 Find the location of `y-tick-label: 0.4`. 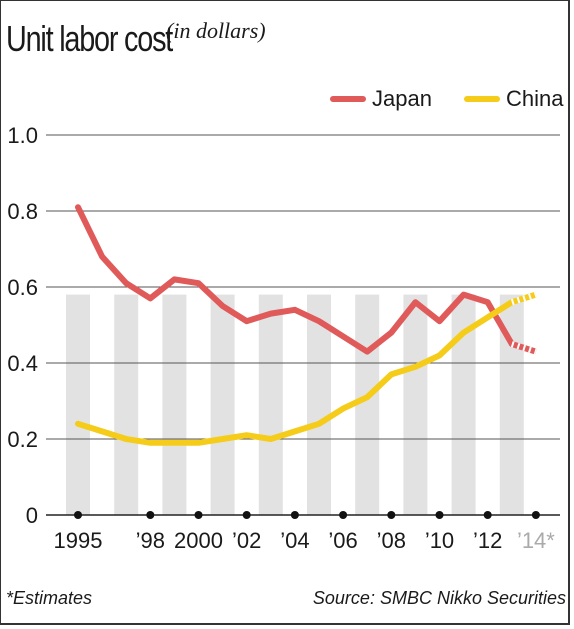

y-tick-label: 0.4 is located at coordinates (22, 363).